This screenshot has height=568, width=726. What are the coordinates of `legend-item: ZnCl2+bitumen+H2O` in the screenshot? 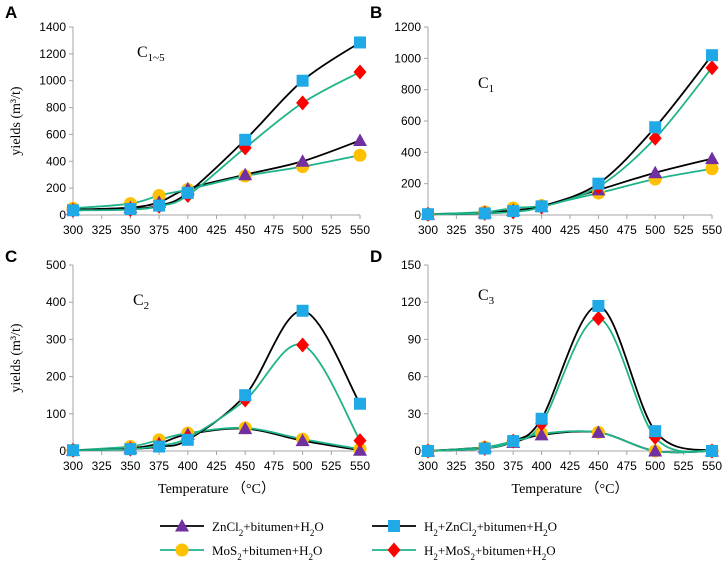 It's located at (242, 528).